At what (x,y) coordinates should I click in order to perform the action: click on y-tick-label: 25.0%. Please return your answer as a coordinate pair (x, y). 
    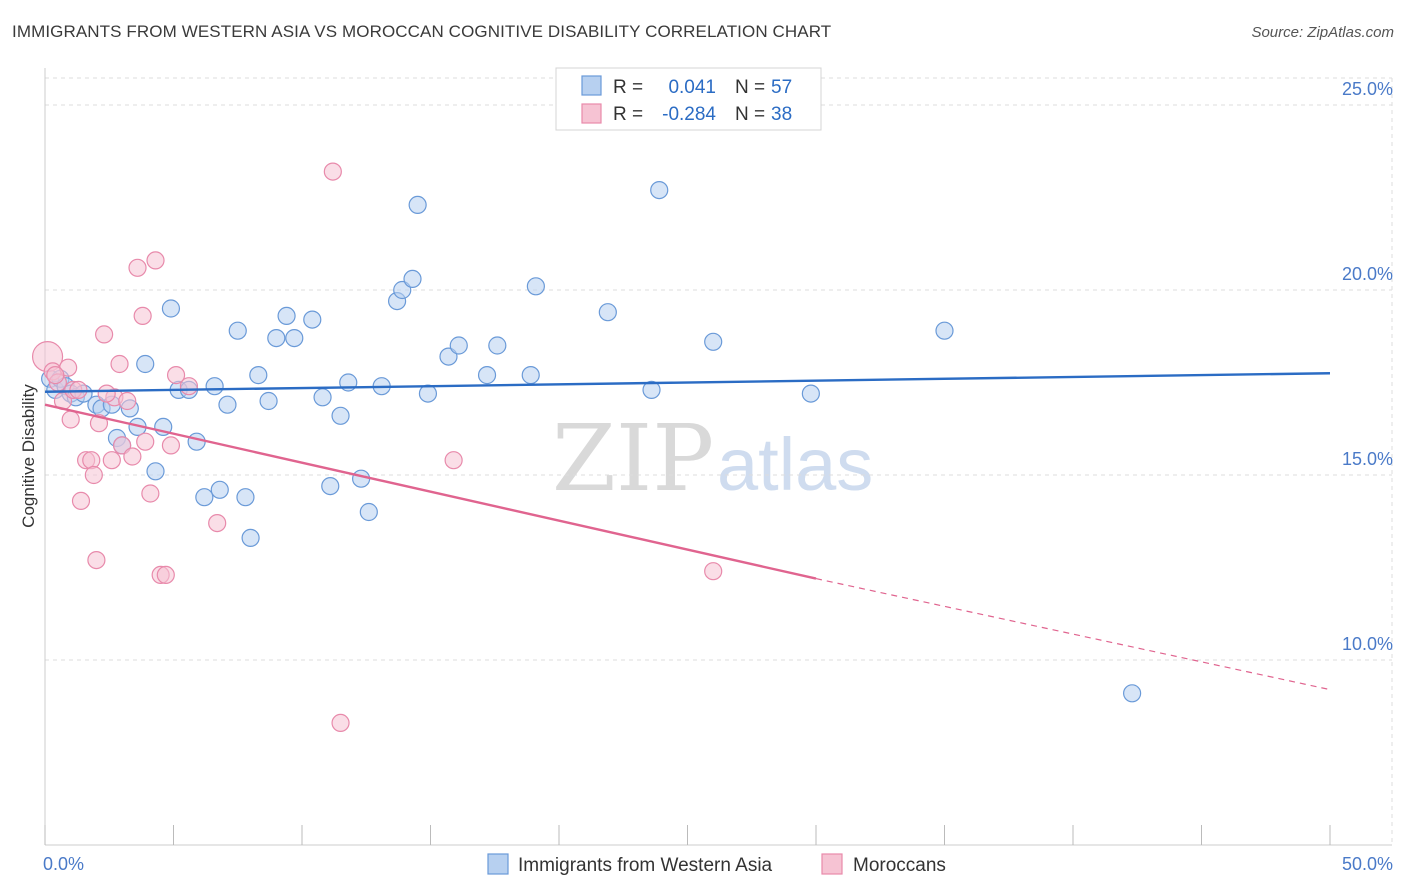
    Looking at the image, I should click on (1367, 89).